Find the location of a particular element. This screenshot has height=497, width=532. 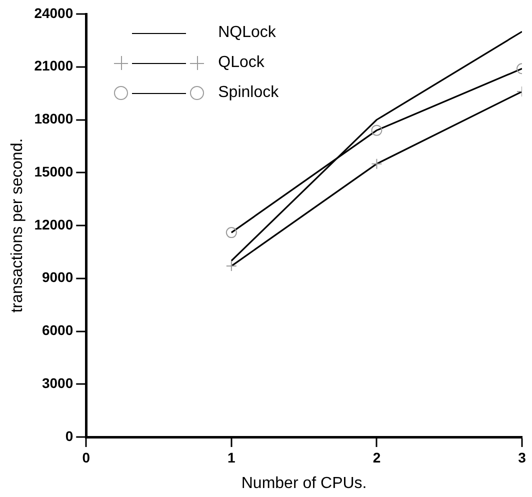

y-tick-label: 12000 is located at coordinates (54, 224).